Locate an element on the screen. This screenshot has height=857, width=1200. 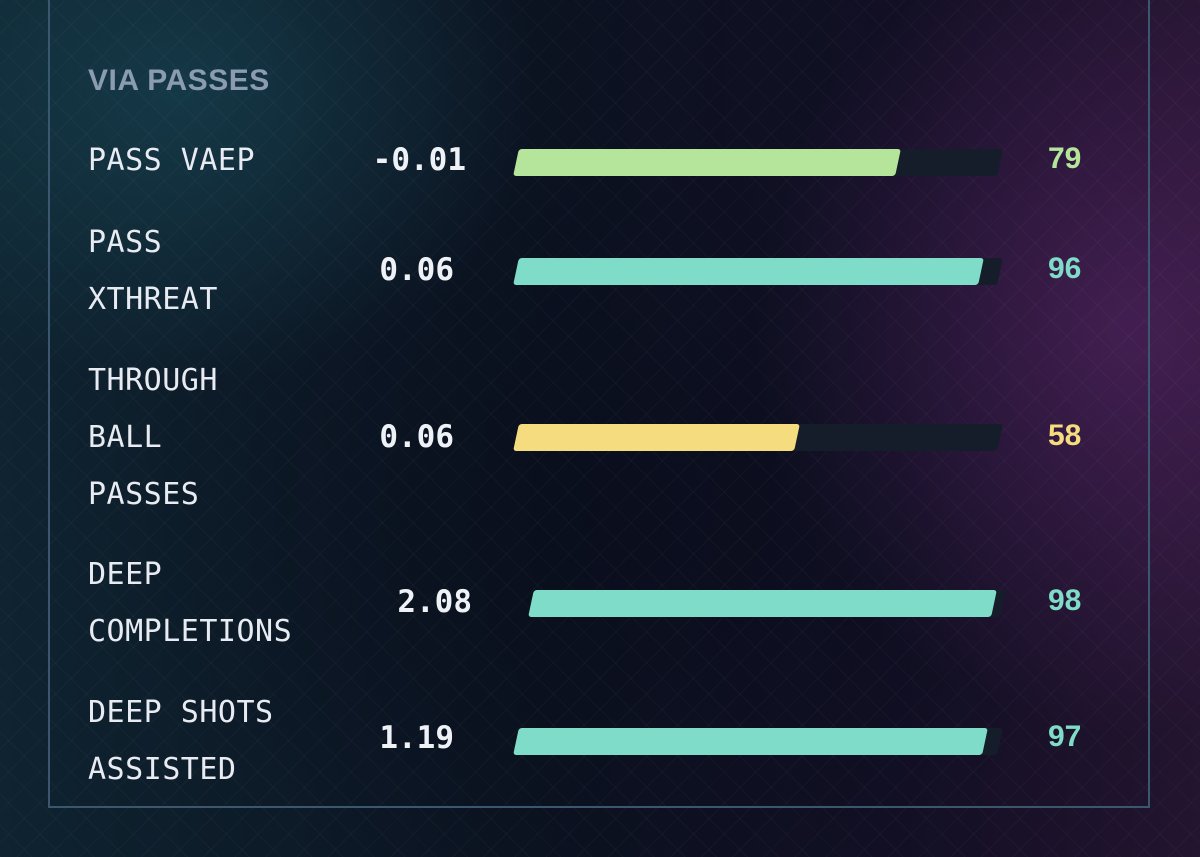
metric-value: 2.08 is located at coordinates (434, 602).